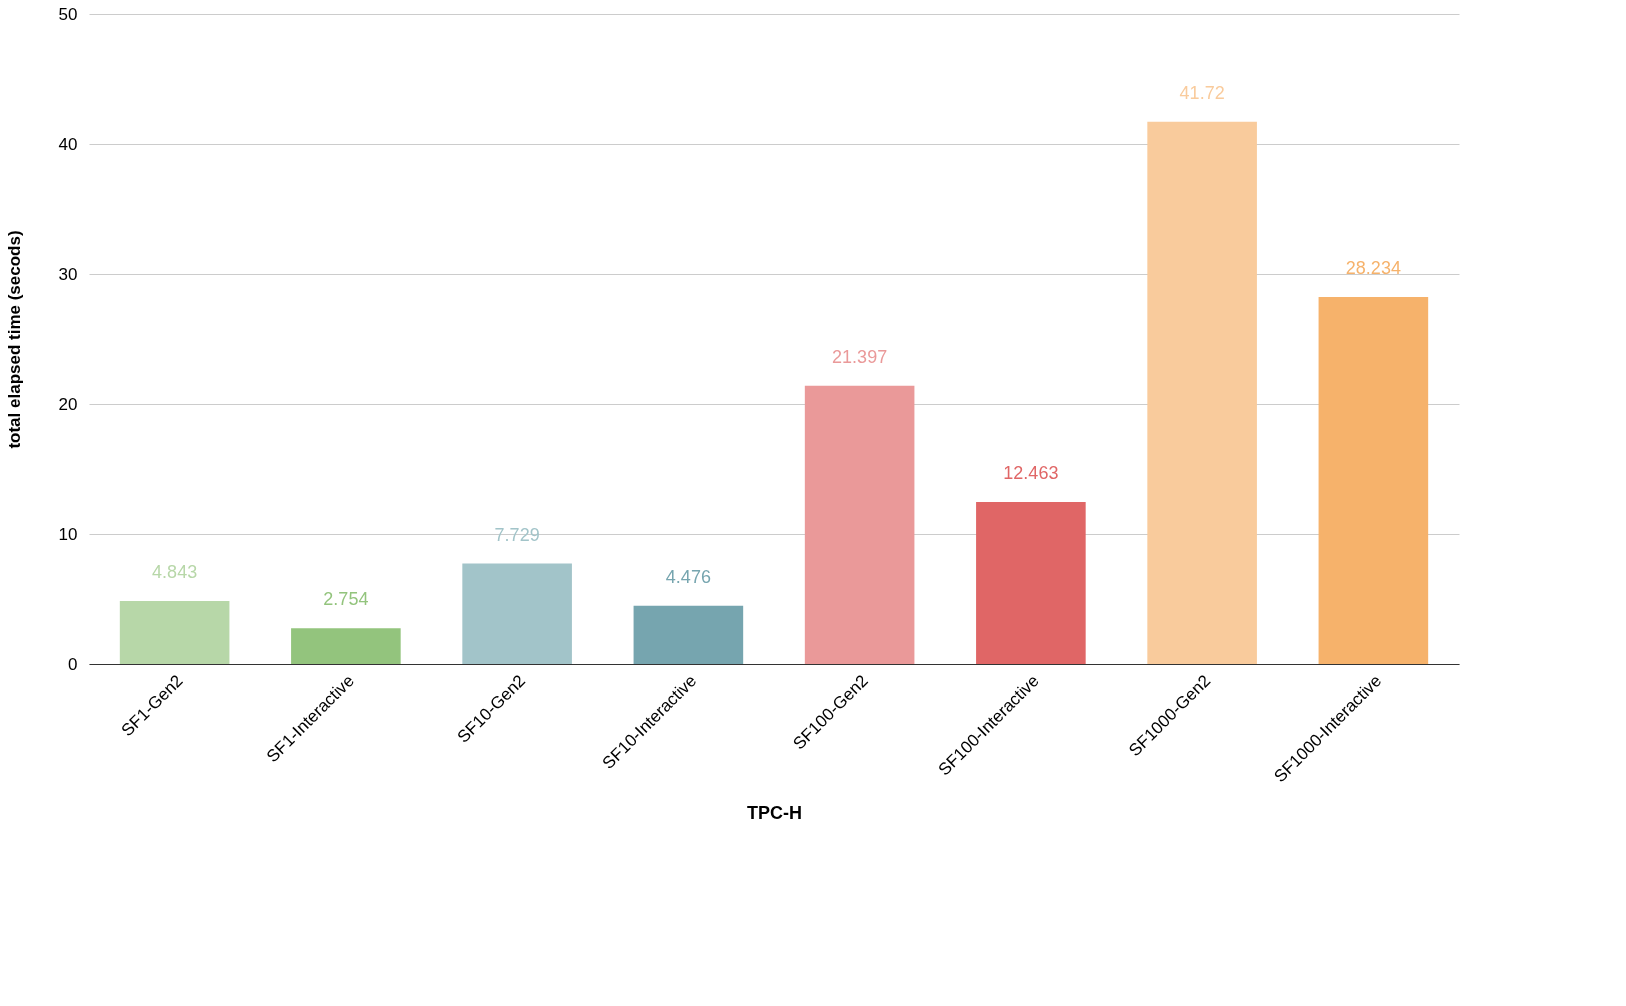  I want to click on y-tick-label: 10, so click(68, 534).